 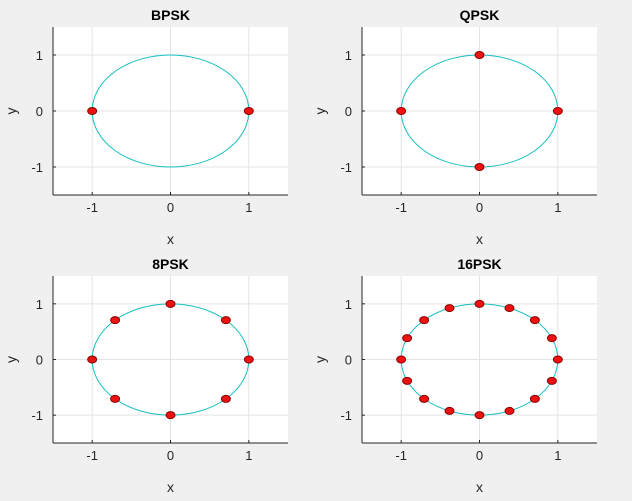 I want to click on panel-title: 16PSK, so click(x=479, y=264).